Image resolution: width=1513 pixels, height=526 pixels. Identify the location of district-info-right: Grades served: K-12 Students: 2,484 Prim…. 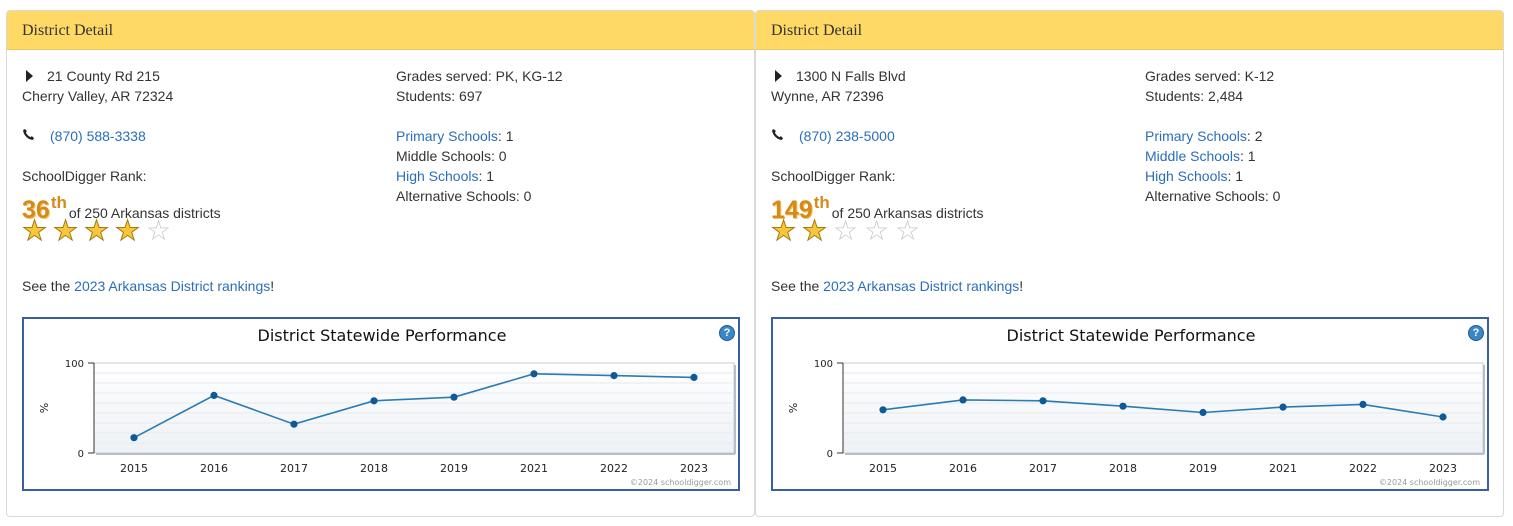
(1315, 136).